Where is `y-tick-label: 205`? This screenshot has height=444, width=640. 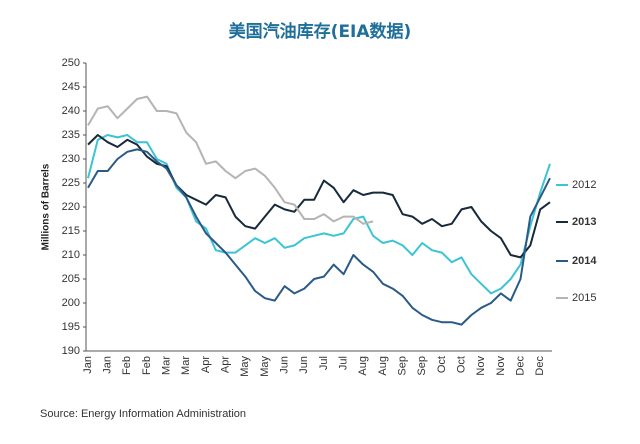 y-tick-label: 205 is located at coordinates (71, 279).